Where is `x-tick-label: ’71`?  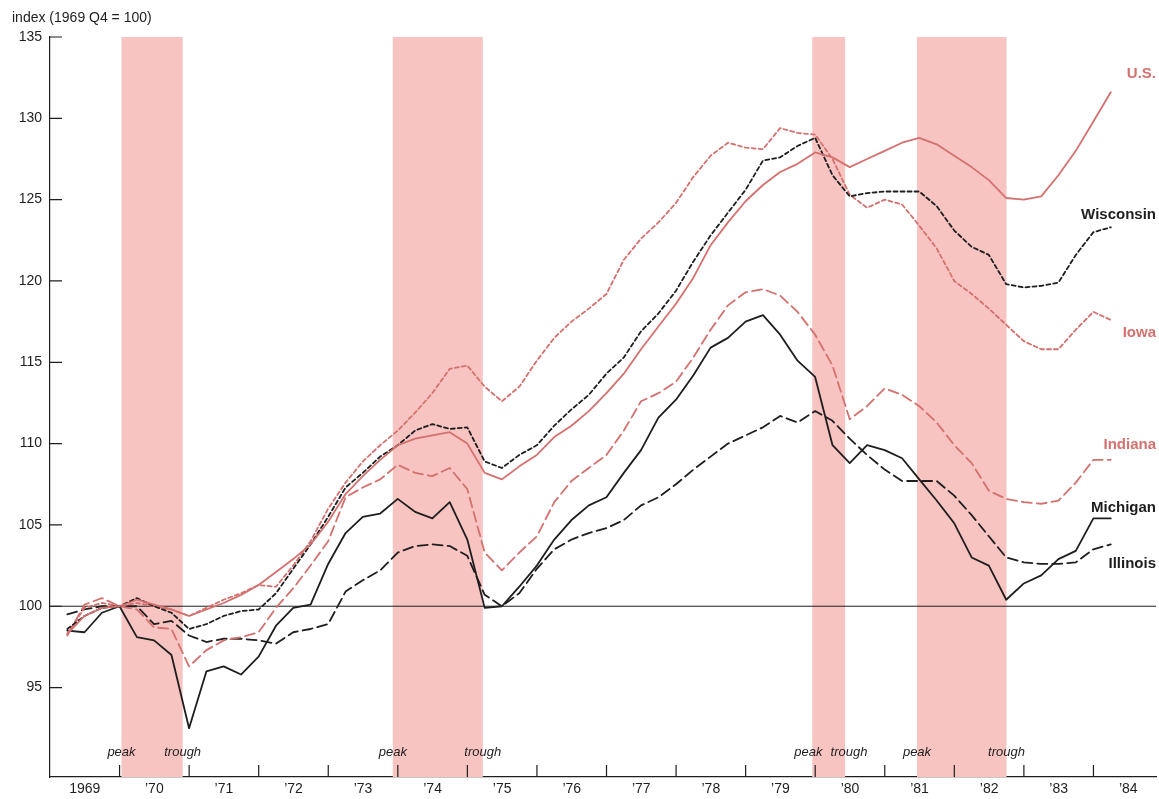 x-tick-label: ’71 is located at coordinates (224, 788).